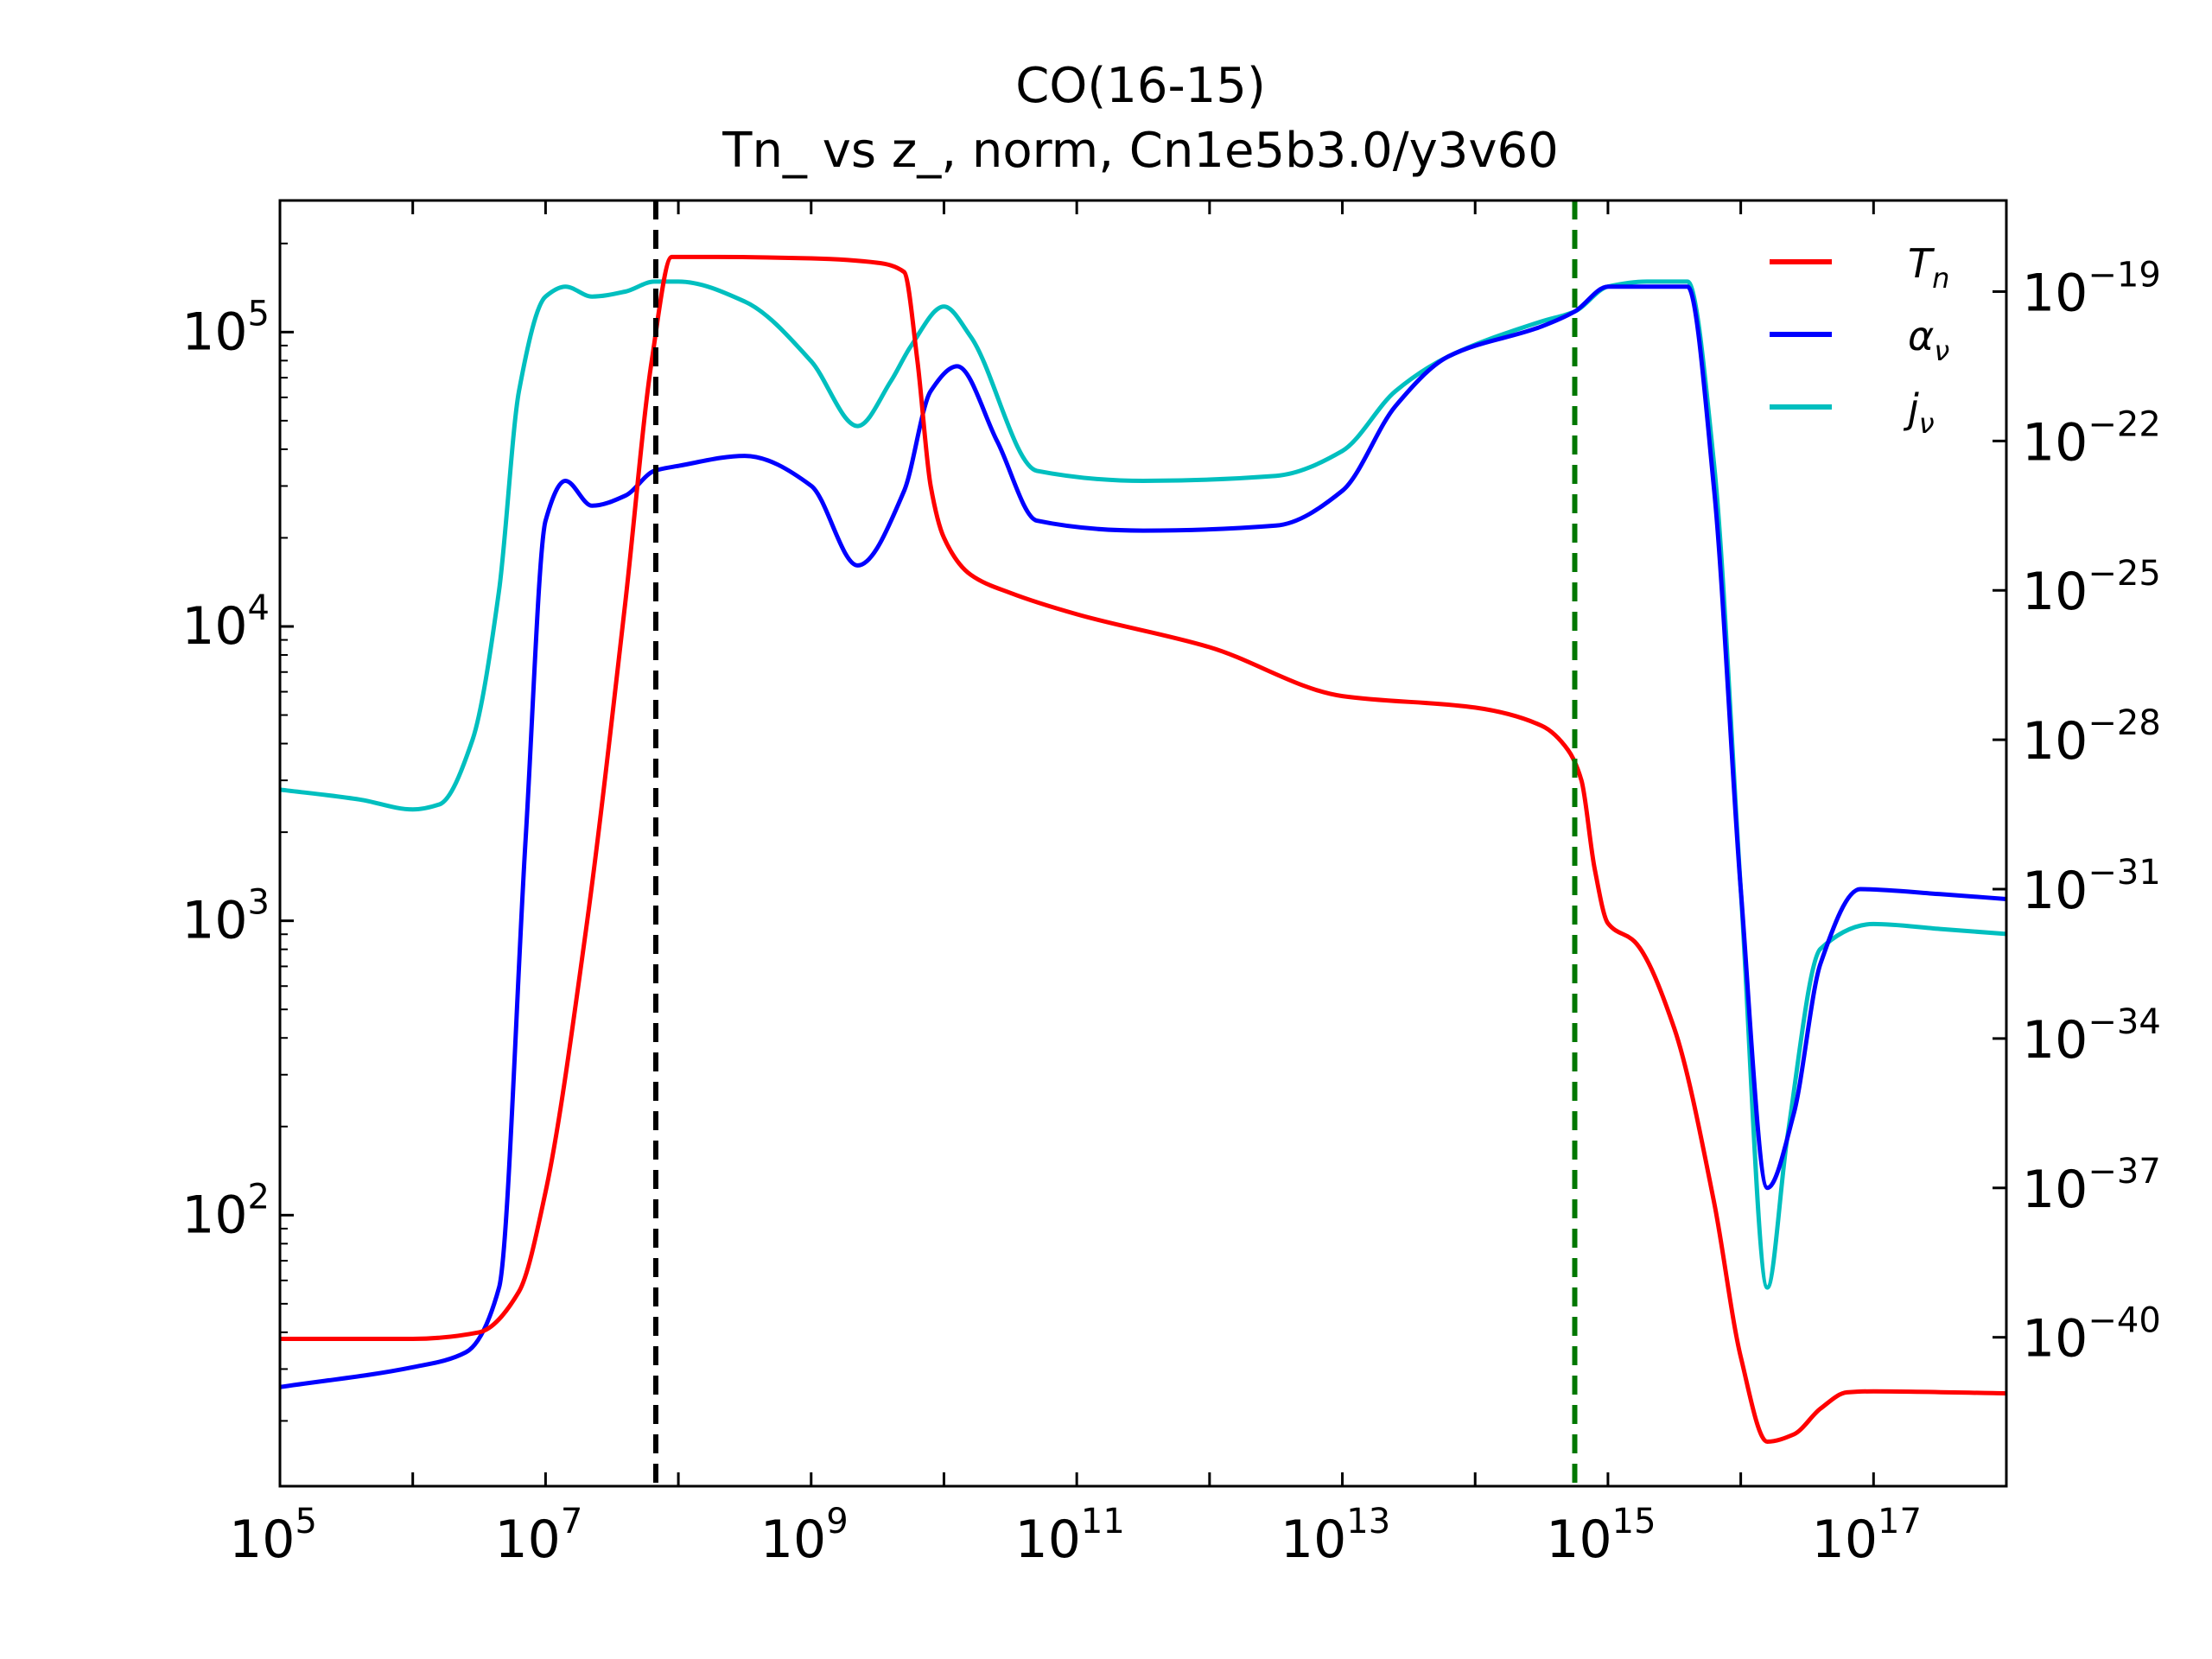 The width and height of the screenshot is (2212, 1659). What do you see at coordinates (2091, 737) in the screenshot?
I see `y-right-tick-label: 10−28` at bounding box center [2091, 737].